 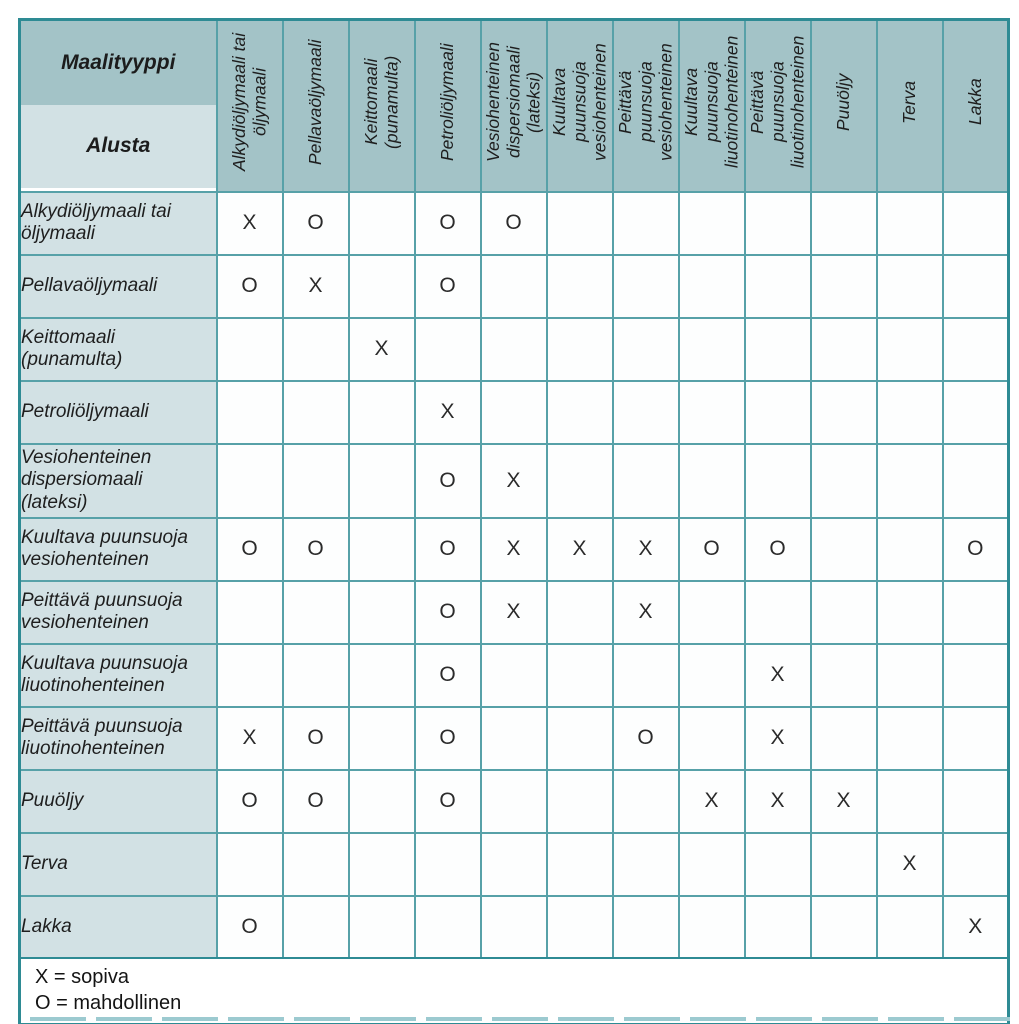 I want to click on row-label: Kuultava puunsuoja vesiohenteinen, so click(x=118, y=549).